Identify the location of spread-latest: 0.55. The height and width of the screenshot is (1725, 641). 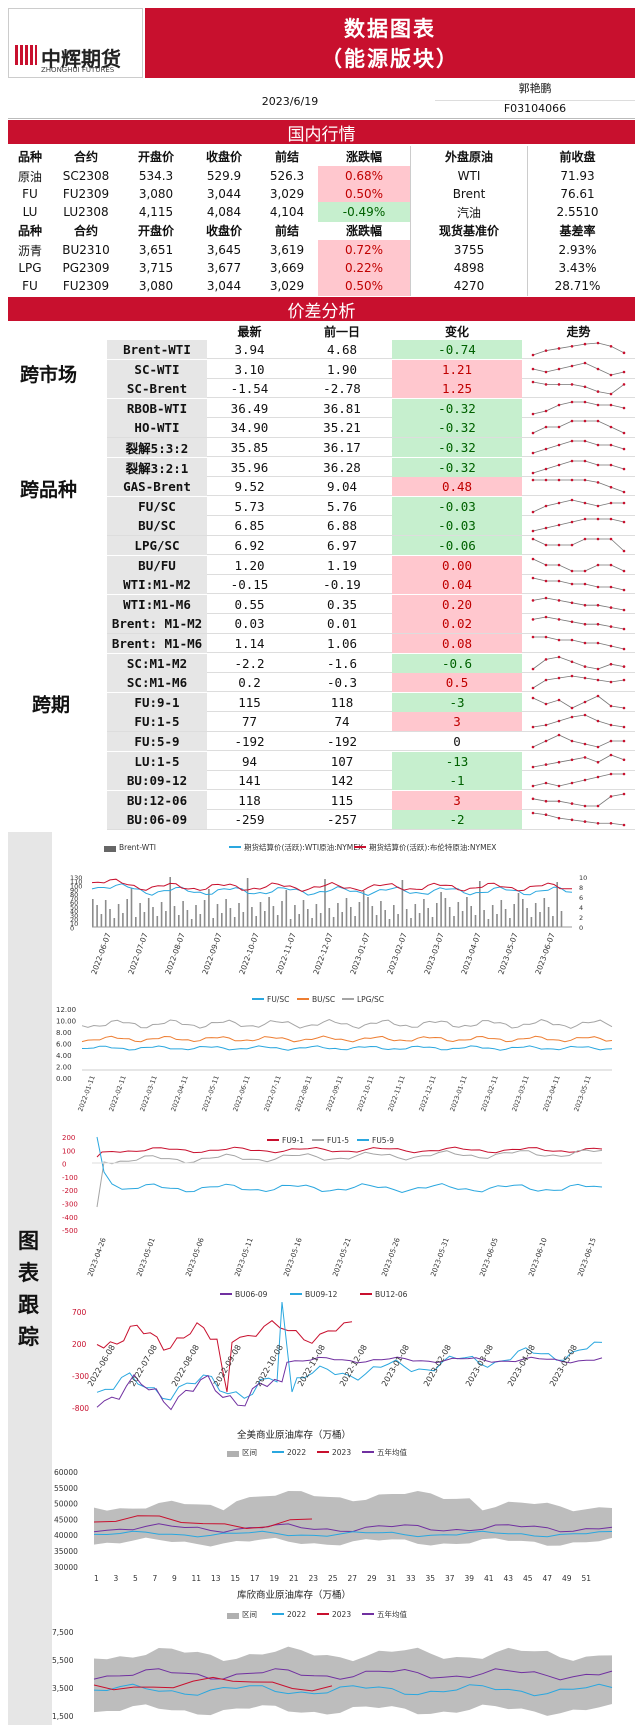
(249, 604).